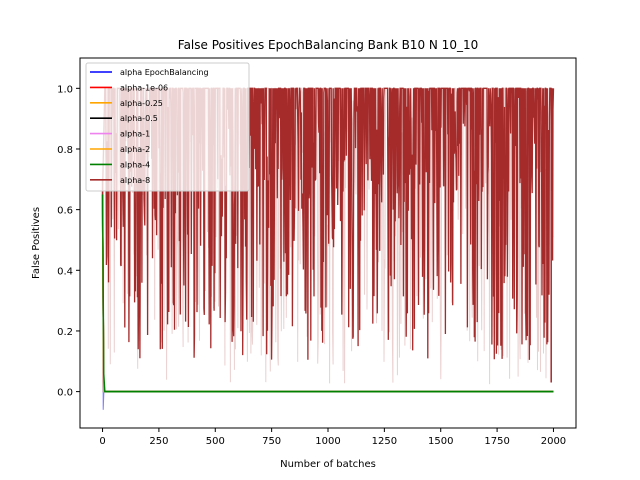 This screenshot has width=640, height=480. I want to click on x-tick-label: 1000, so click(327, 441).